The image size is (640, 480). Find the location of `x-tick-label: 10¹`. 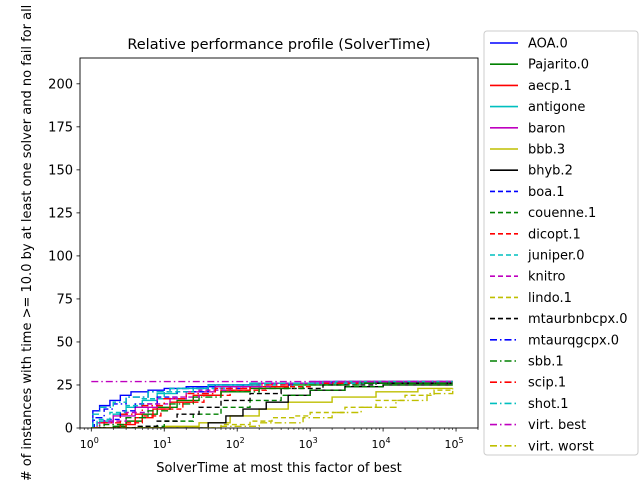

x-tick-label: 10¹ is located at coordinates (162, 443).